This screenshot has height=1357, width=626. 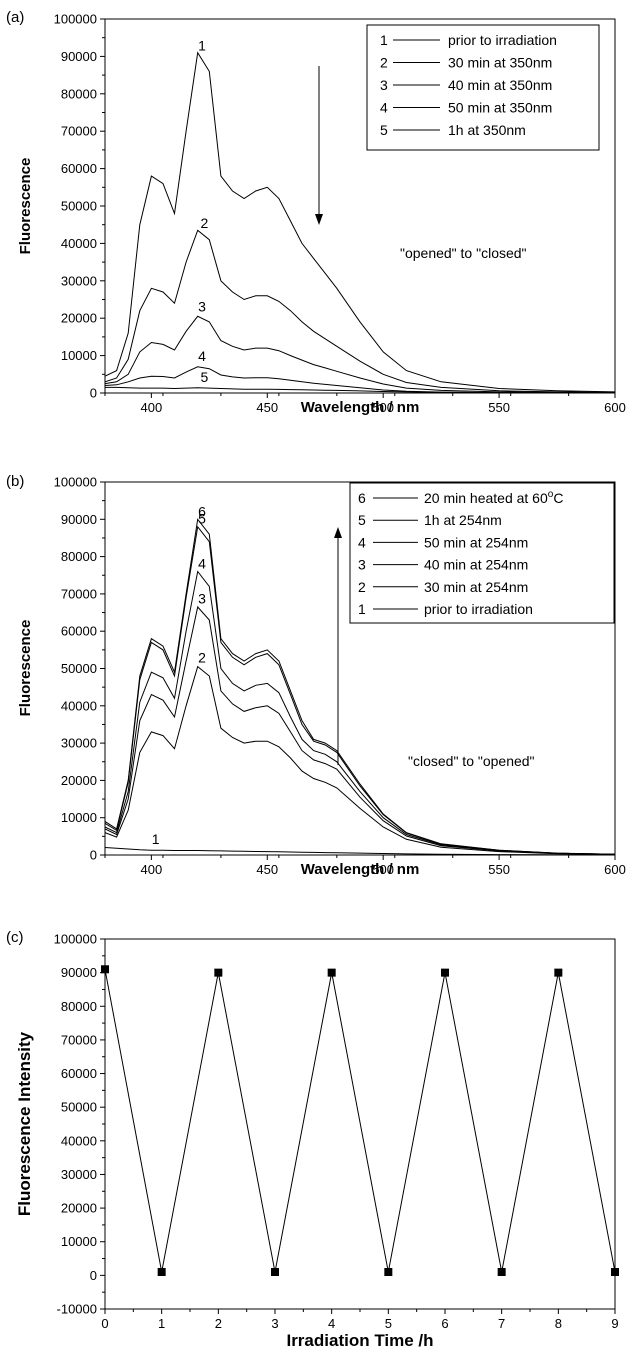 I want to click on panel-b-x-axis: 400 450 500 550 600, so click(x=365, y=866).